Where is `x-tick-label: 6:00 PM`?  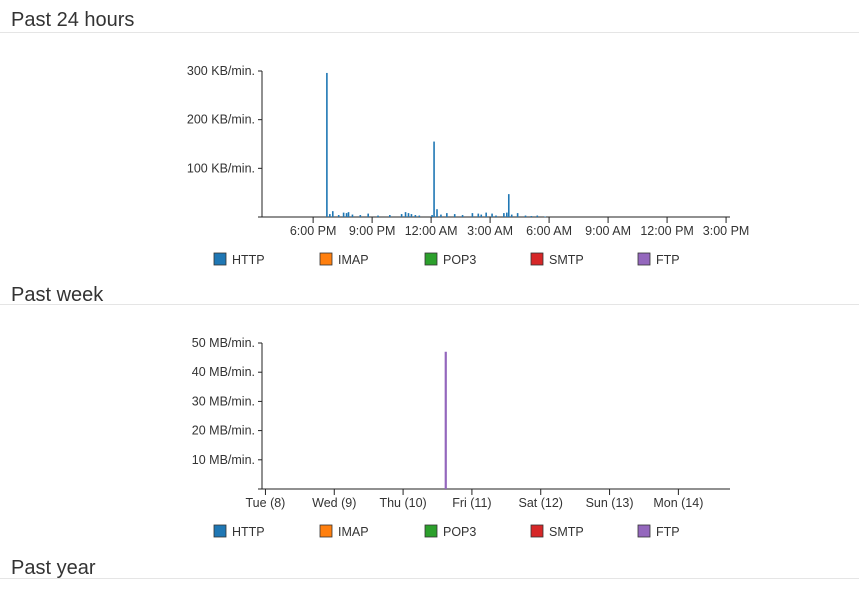
x-tick-label: 6:00 PM is located at coordinates (313, 231).